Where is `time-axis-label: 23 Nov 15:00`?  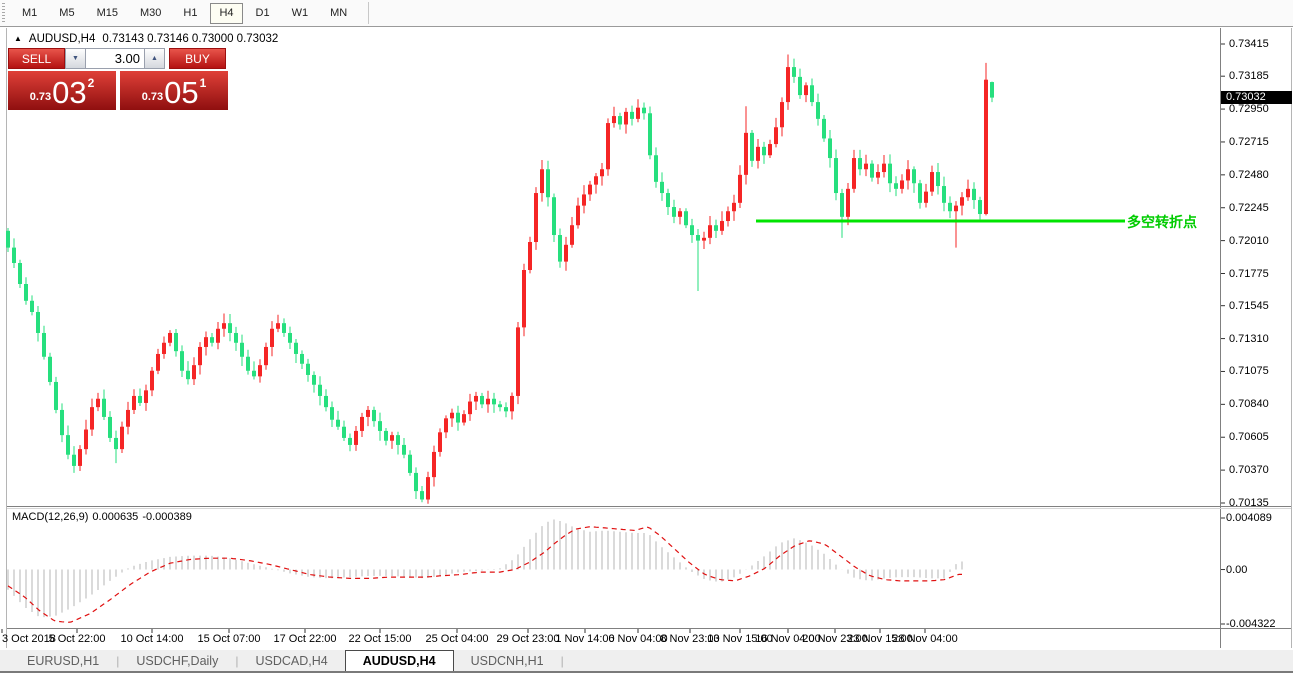 time-axis-label: 23 Nov 15:00 is located at coordinates (880, 639).